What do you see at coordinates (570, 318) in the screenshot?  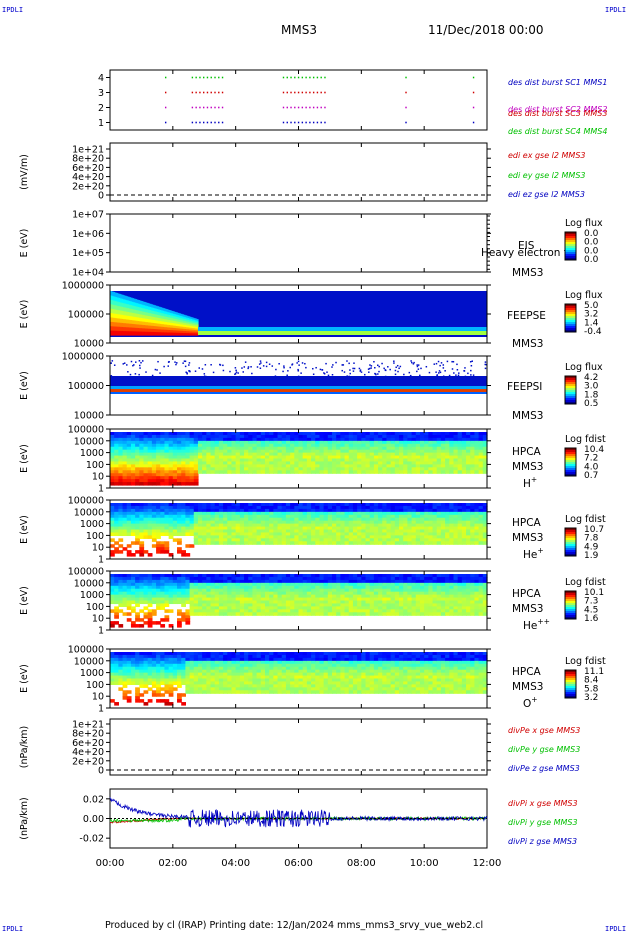 I see `feepse-colorbar-frame` at bounding box center [570, 318].